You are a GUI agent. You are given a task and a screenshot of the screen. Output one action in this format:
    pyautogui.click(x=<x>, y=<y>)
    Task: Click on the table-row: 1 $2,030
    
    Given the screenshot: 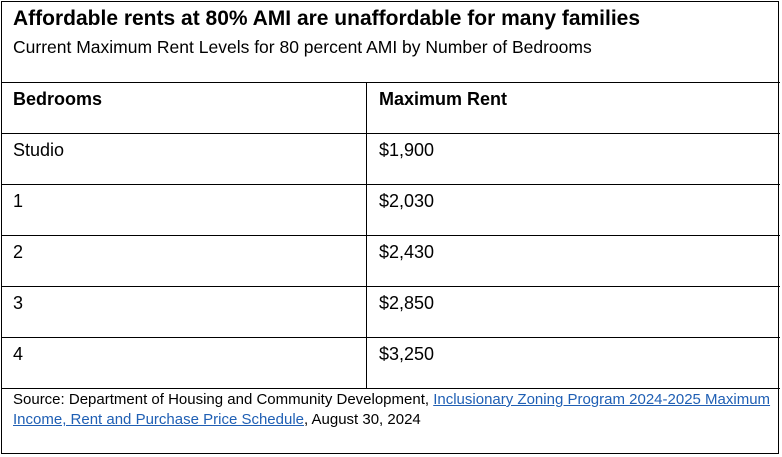 What is the action you would take?
    pyautogui.click(x=391, y=210)
    